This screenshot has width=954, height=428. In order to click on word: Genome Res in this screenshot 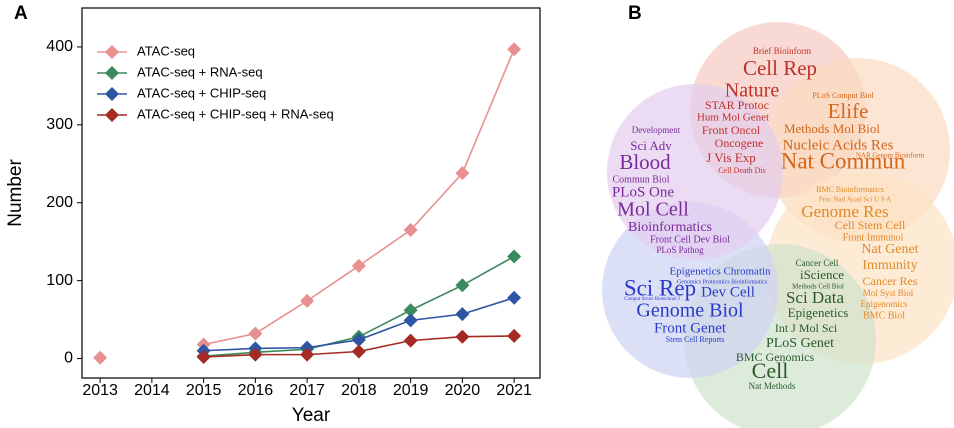, I will do `click(844, 211)`.